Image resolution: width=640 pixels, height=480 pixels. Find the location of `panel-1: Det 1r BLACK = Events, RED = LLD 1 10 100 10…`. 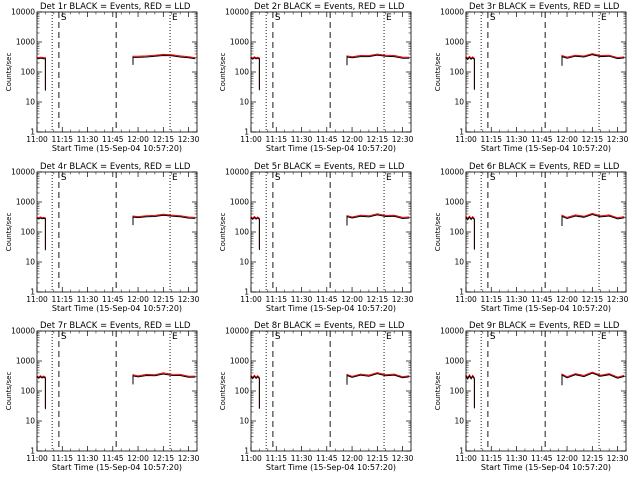

panel-1: Det 1r BLACK = Events, RED = LLD 1 10 100 10… is located at coordinates (102, 77).